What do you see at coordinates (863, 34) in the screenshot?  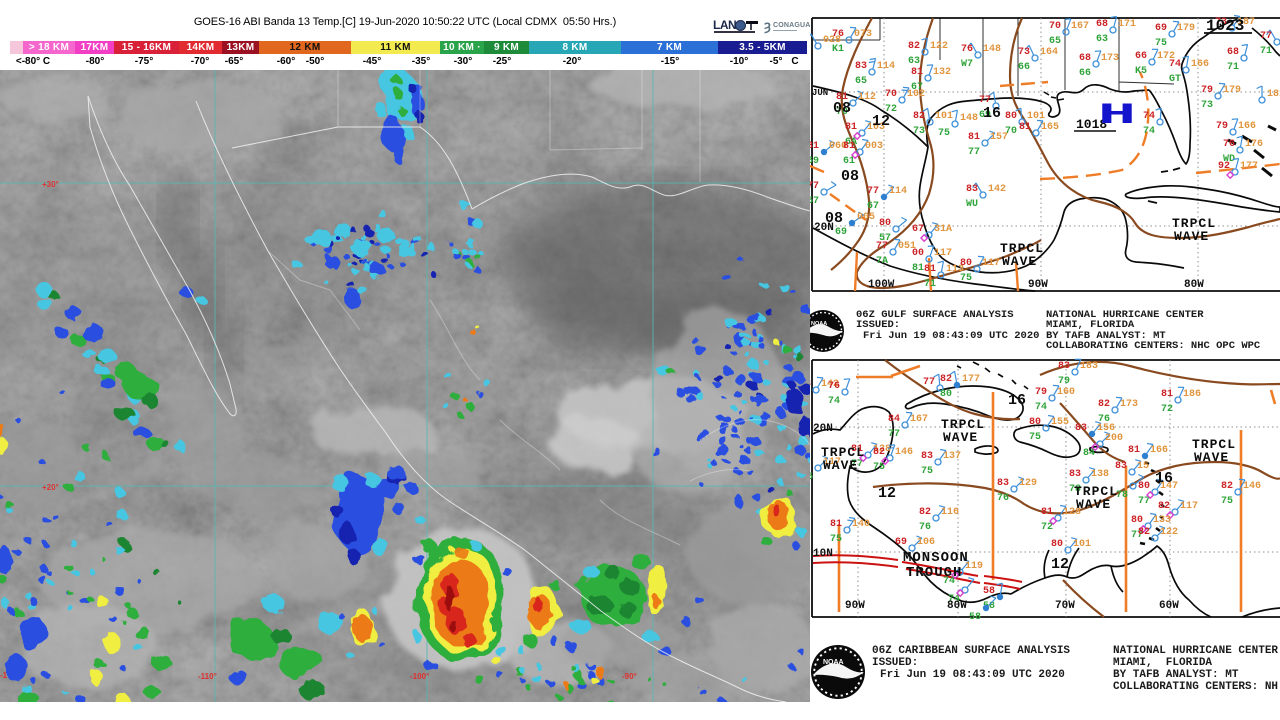 I see `svg-text: 073` at bounding box center [863, 34].